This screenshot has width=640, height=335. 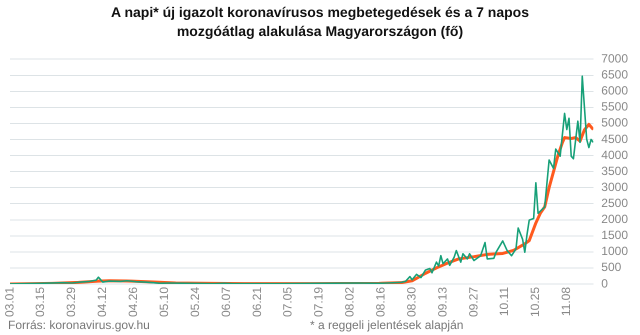 I want to click on y-tick-label: 4500, so click(x=614, y=139).